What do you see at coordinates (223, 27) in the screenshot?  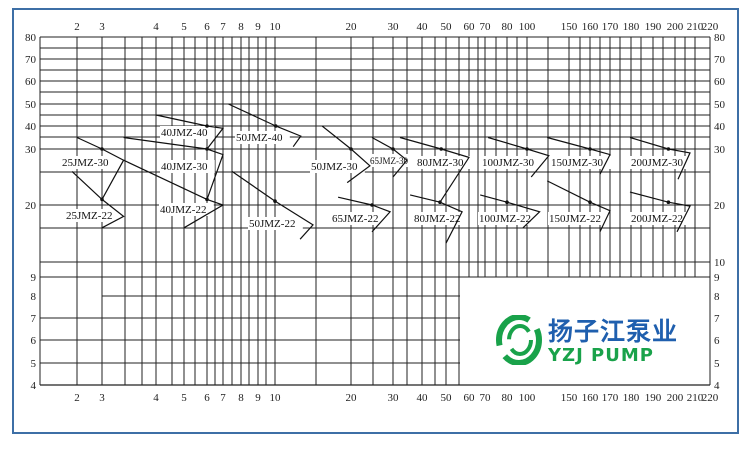 I see `x-tick-label: 7` at bounding box center [223, 27].